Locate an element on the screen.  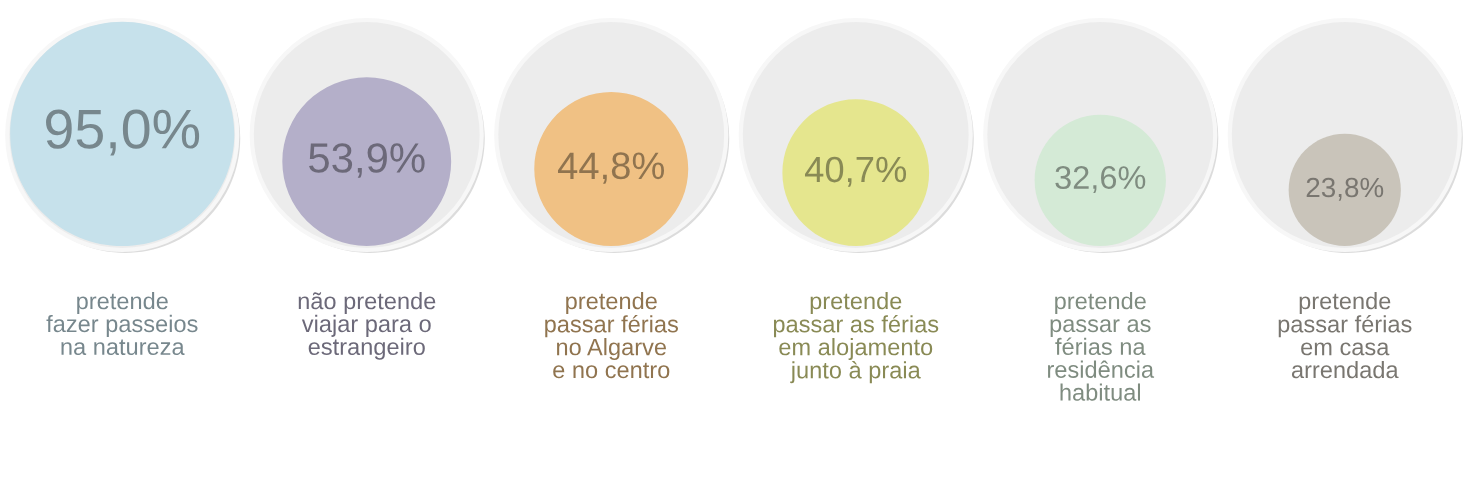
data-label: 40,7% is located at coordinates (855, 171).